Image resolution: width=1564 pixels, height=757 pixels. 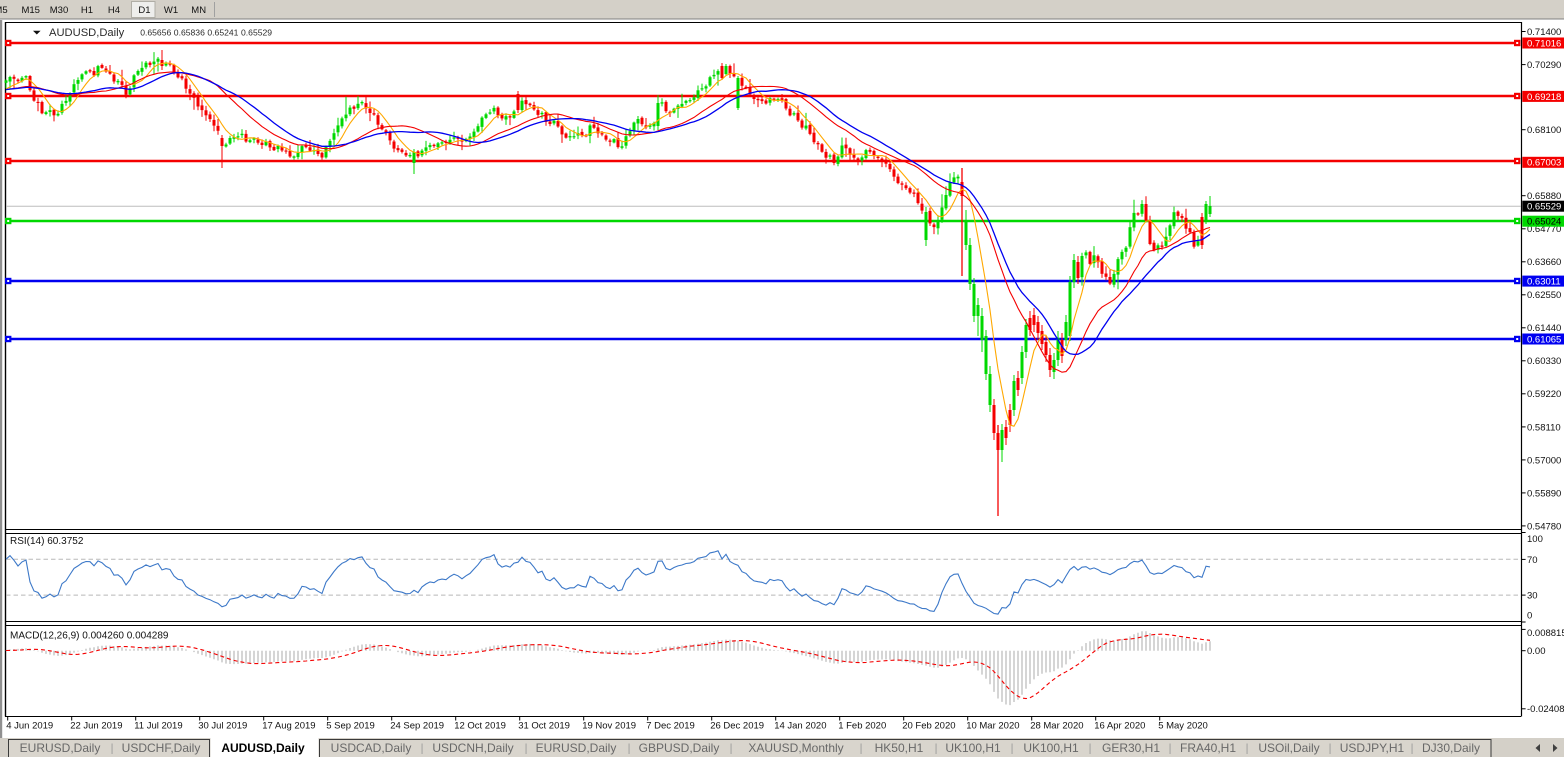 I want to click on svg-text: USDCHF,Daily, so click(x=161, y=748).